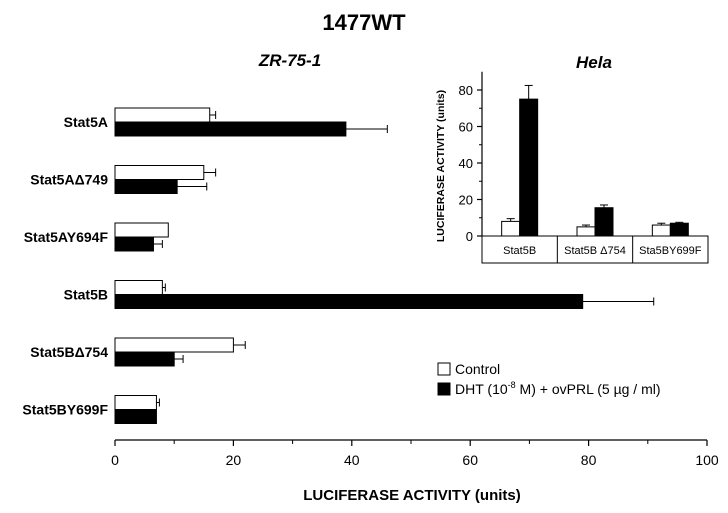 This screenshot has height=513, width=728. What do you see at coordinates (481, 389) in the screenshot?
I see `legend-treated-prefix: DHT (10` at bounding box center [481, 389].